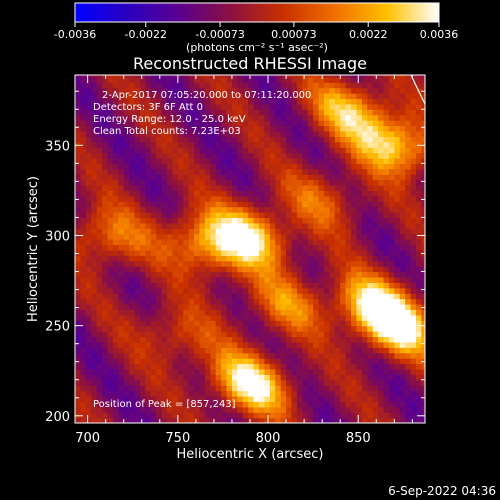 The height and width of the screenshot is (500, 500). Describe the element at coordinates (219, 34) in the screenshot. I see `colorbar-tick-label: -0.00073` at that location.